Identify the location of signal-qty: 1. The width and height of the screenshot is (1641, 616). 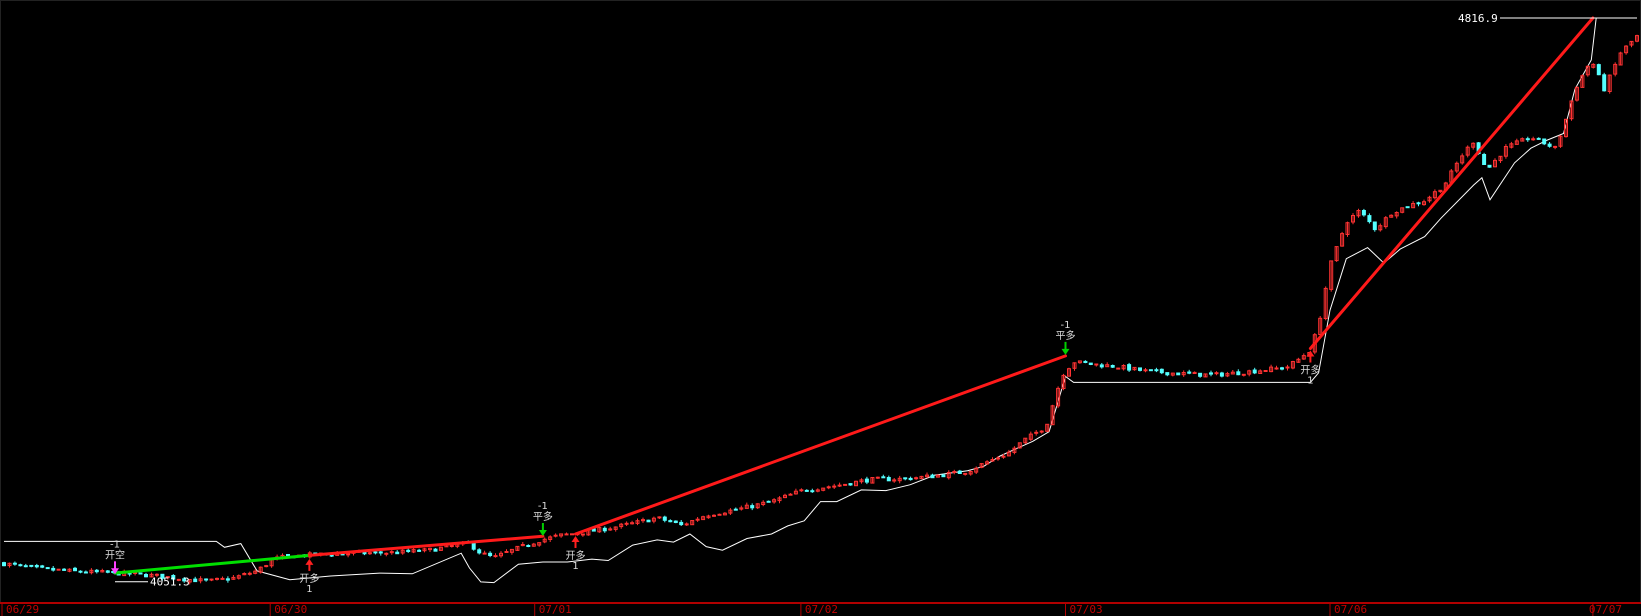
(309, 589).